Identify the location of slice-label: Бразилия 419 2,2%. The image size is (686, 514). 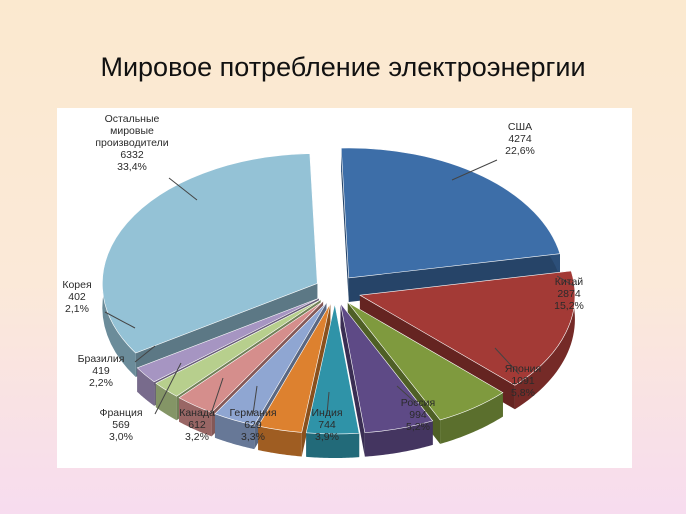
(101, 371).